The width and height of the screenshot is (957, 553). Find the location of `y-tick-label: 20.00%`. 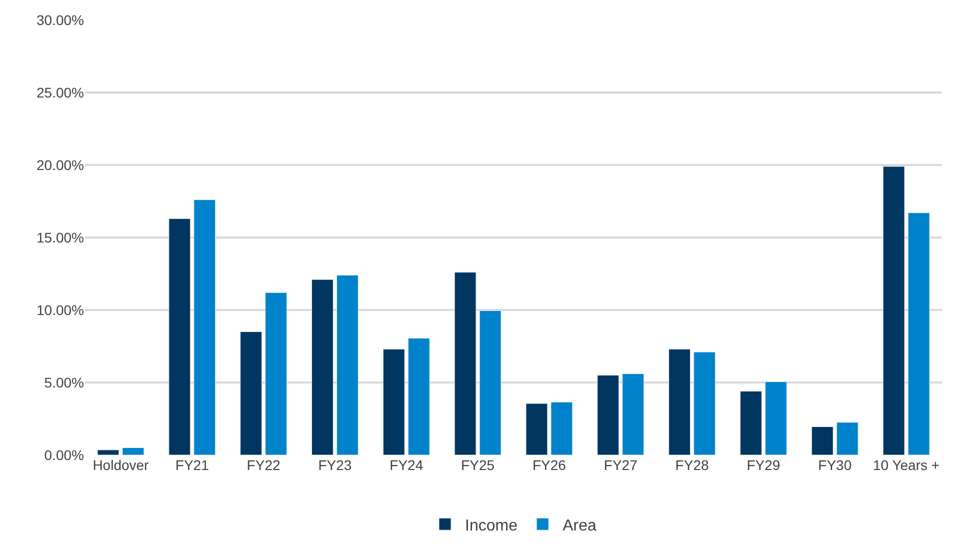

y-tick-label: 20.00% is located at coordinates (60, 164).